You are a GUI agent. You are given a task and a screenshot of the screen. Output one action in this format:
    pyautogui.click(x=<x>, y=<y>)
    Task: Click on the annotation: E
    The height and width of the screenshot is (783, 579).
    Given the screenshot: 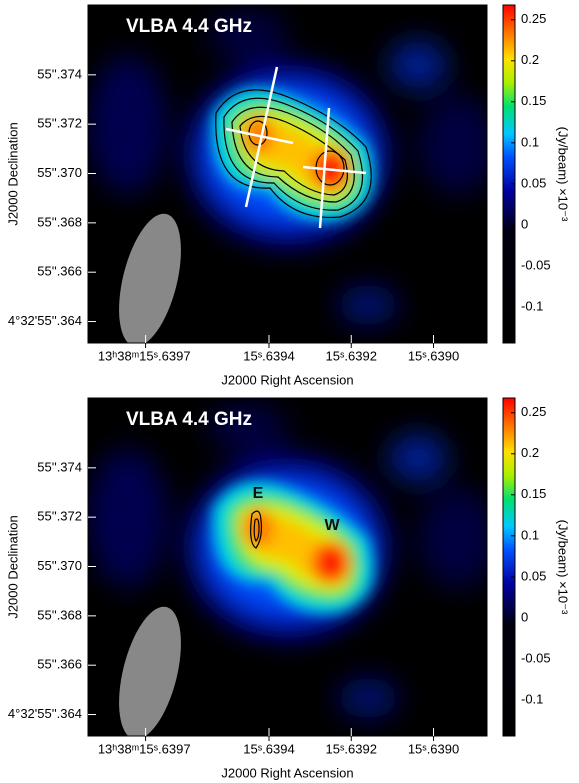 What is the action you would take?
    pyautogui.click(x=258, y=493)
    